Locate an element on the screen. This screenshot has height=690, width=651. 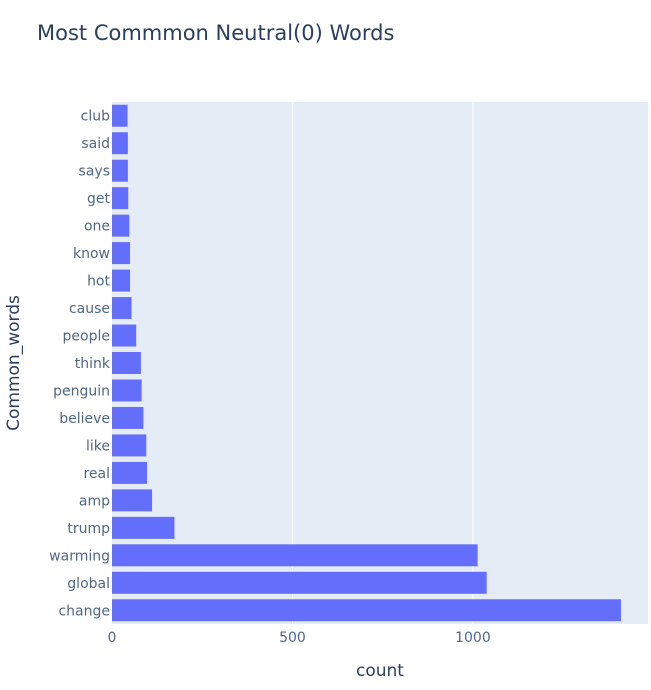
y-tick-label: hot is located at coordinates (98, 282).